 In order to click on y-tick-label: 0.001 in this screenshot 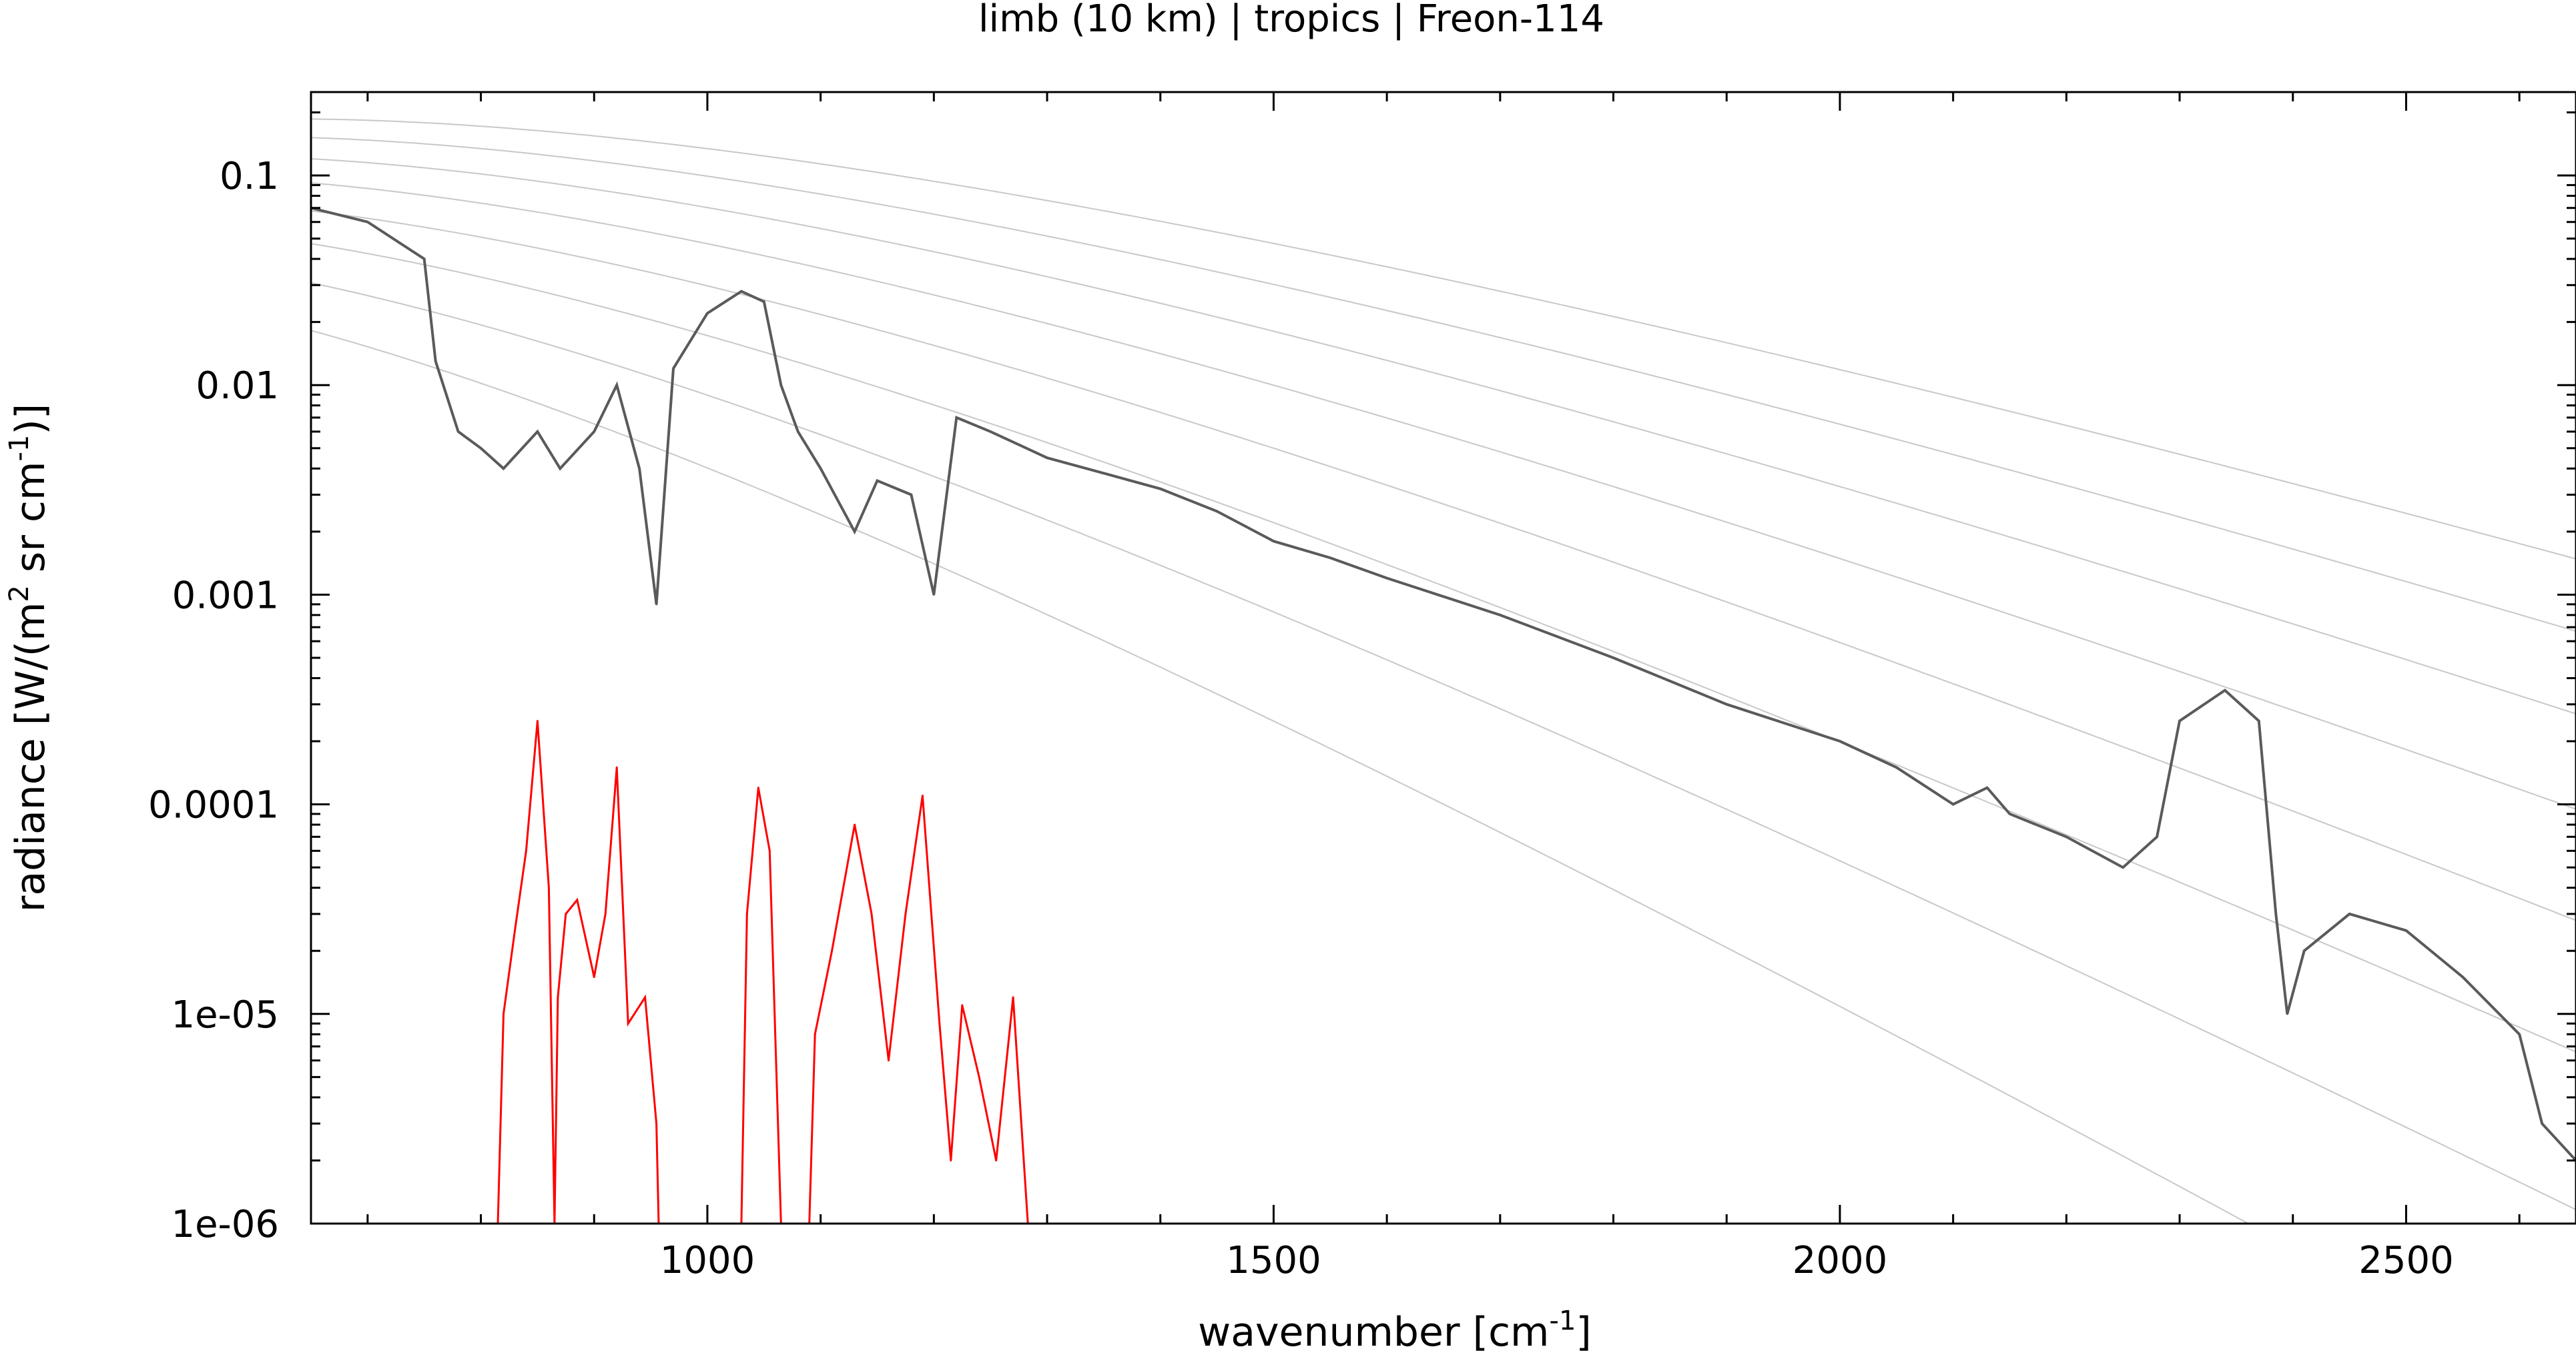, I will do `click(225, 595)`.